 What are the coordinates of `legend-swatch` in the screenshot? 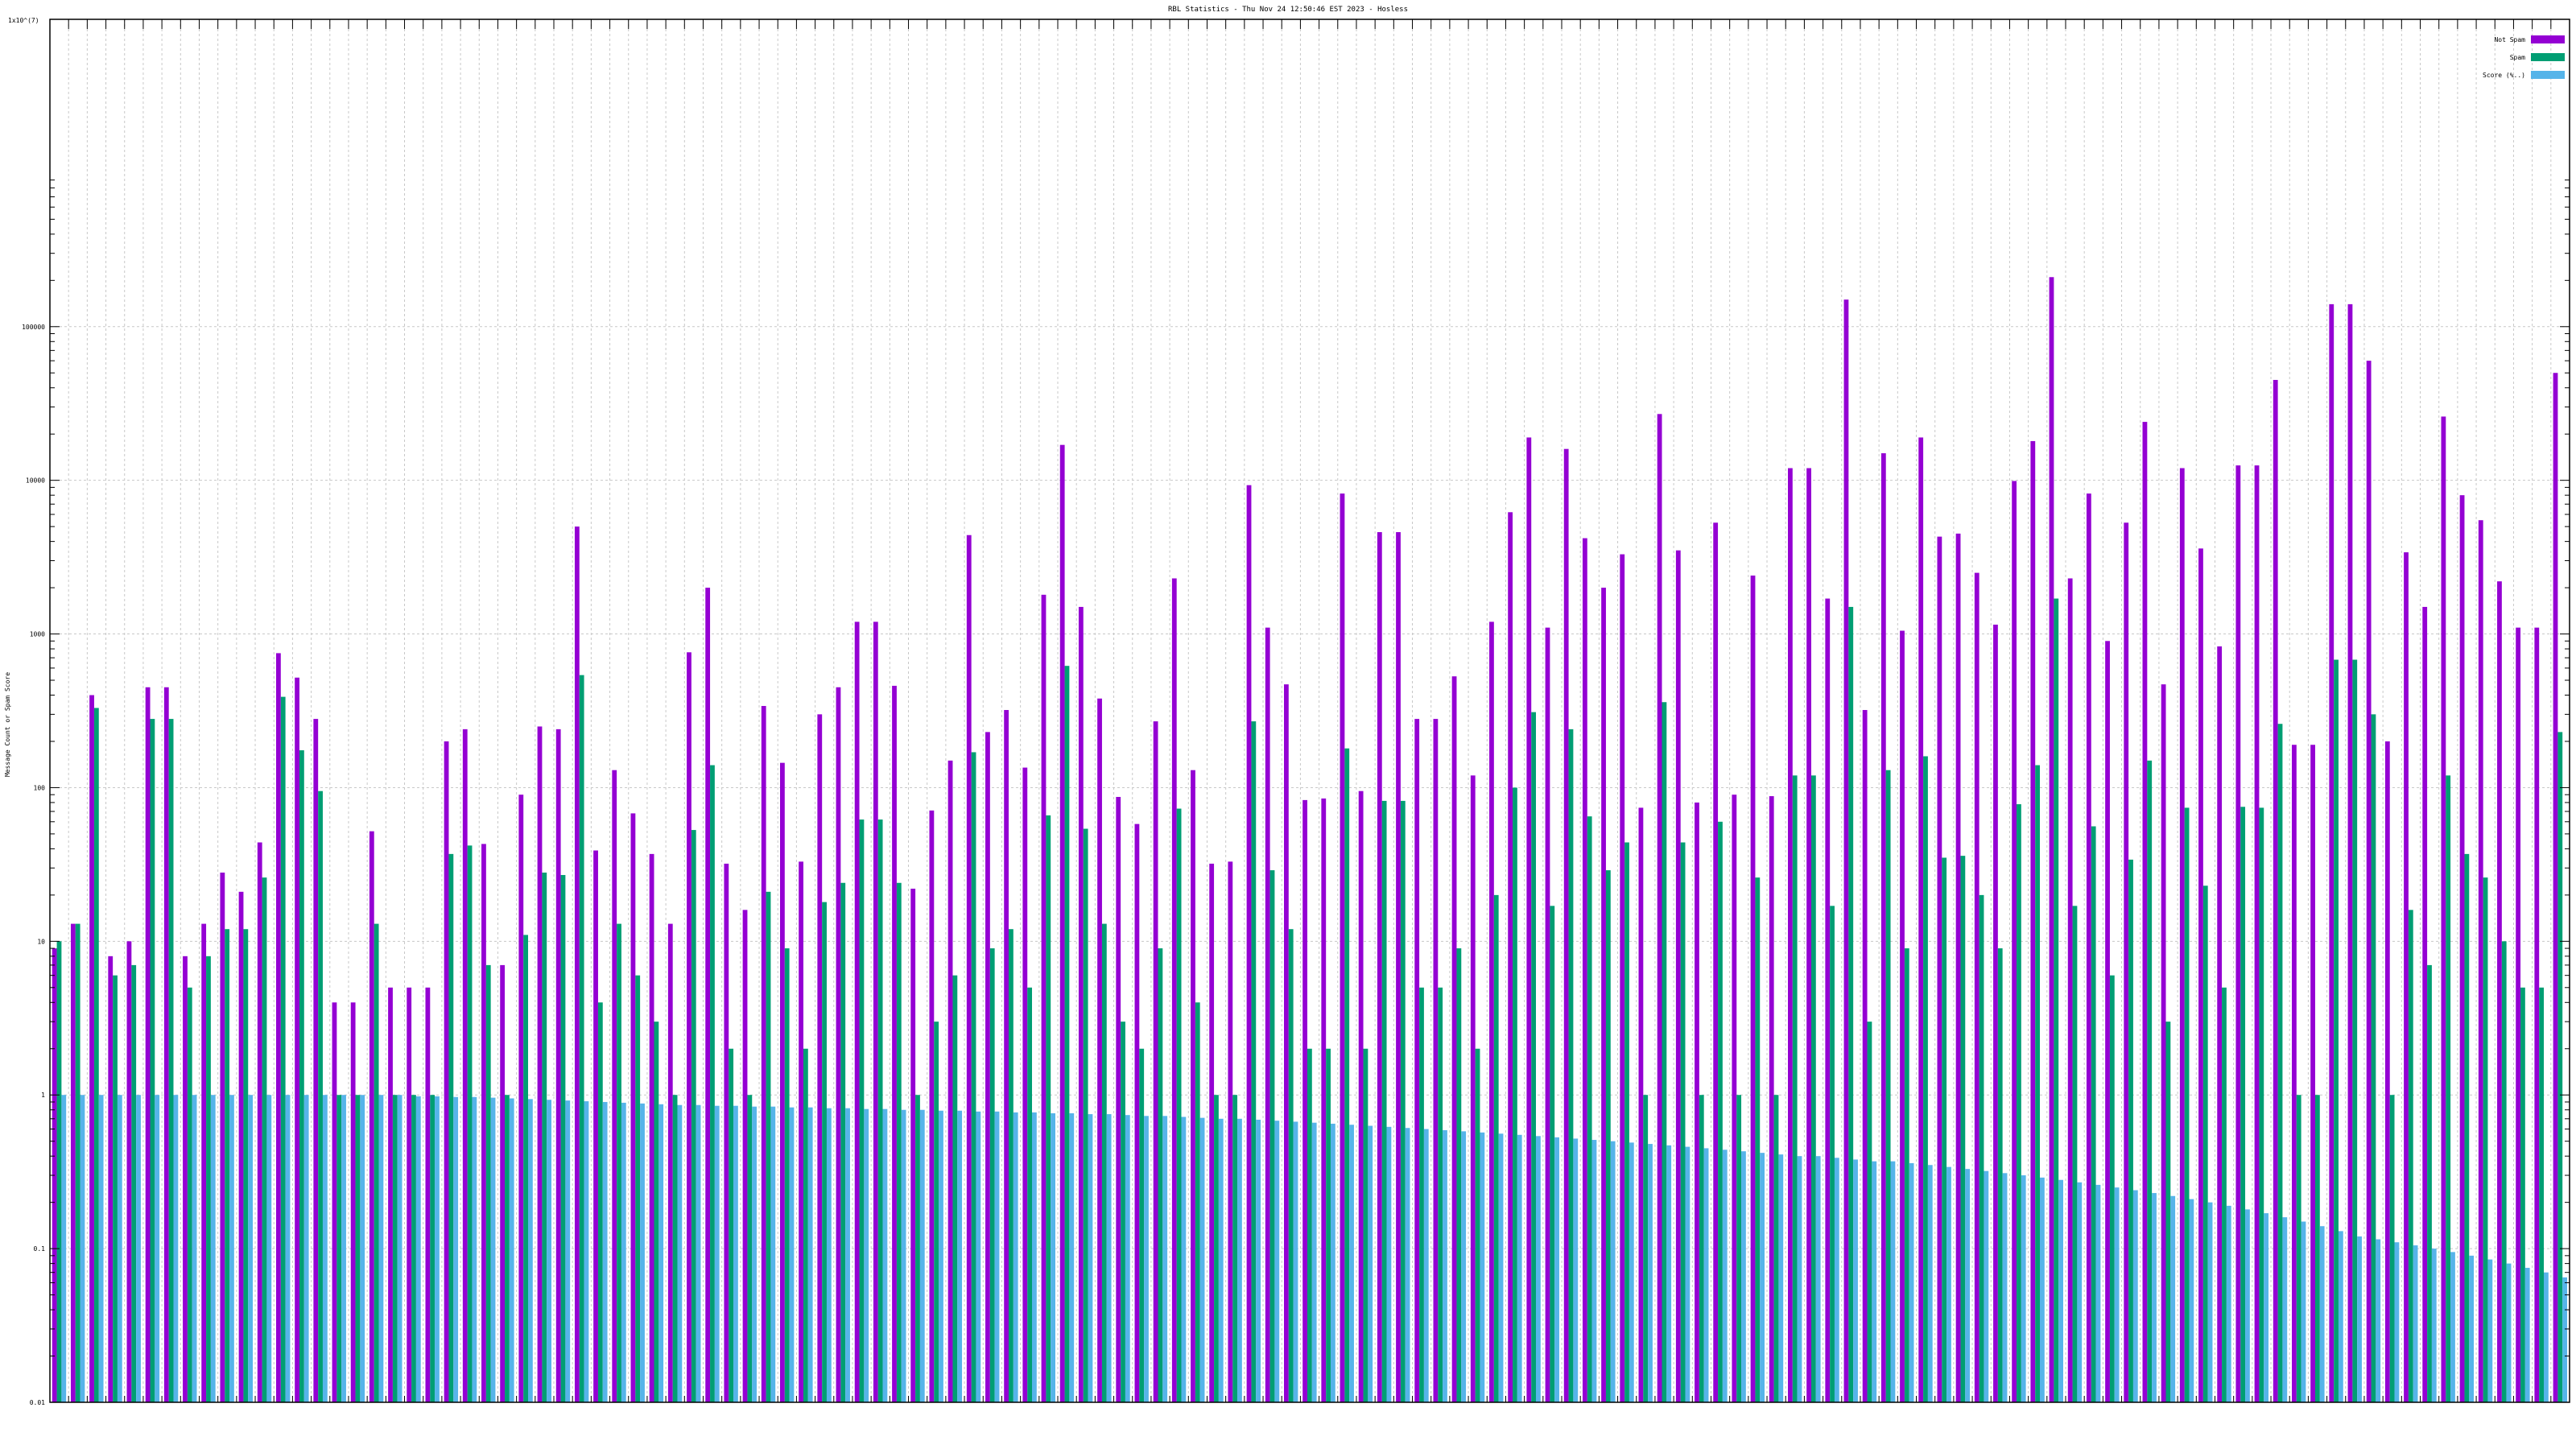 It's located at (2548, 39).